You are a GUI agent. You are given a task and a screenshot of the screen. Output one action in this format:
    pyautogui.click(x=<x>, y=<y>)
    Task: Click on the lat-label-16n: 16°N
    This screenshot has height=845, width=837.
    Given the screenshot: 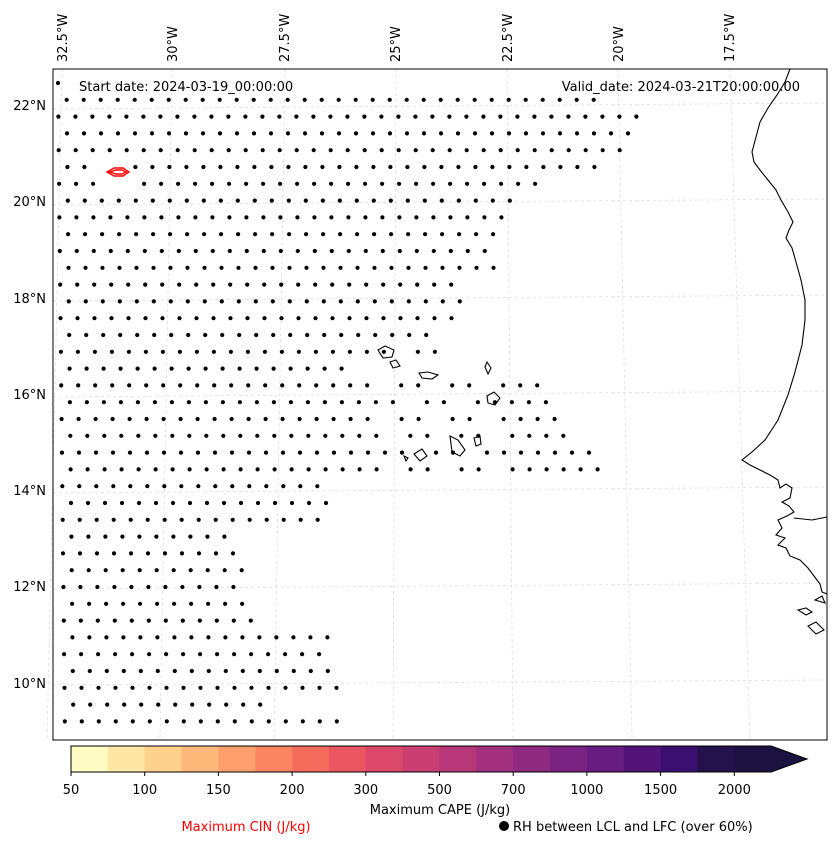 What is the action you would take?
    pyautogui.click(x=29, y=395)
    